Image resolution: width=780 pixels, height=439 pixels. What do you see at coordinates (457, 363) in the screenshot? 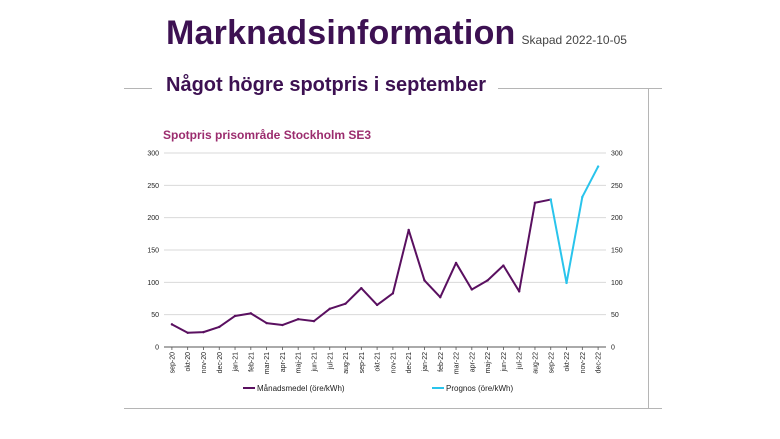
I see `x-tick-label: mar-22` at bounding box center [457, 363].